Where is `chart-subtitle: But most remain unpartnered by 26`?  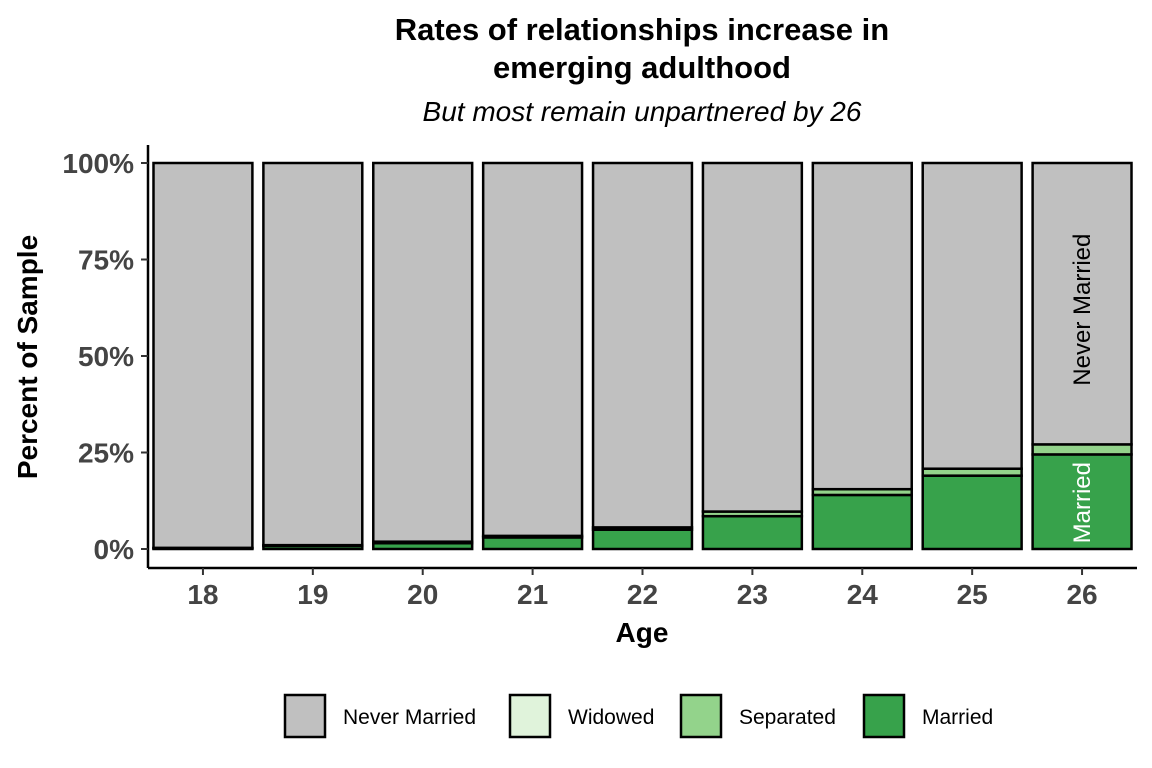 chart-subtitle: But most remain unpartnered by 26 is located at coordinates (642, 111).